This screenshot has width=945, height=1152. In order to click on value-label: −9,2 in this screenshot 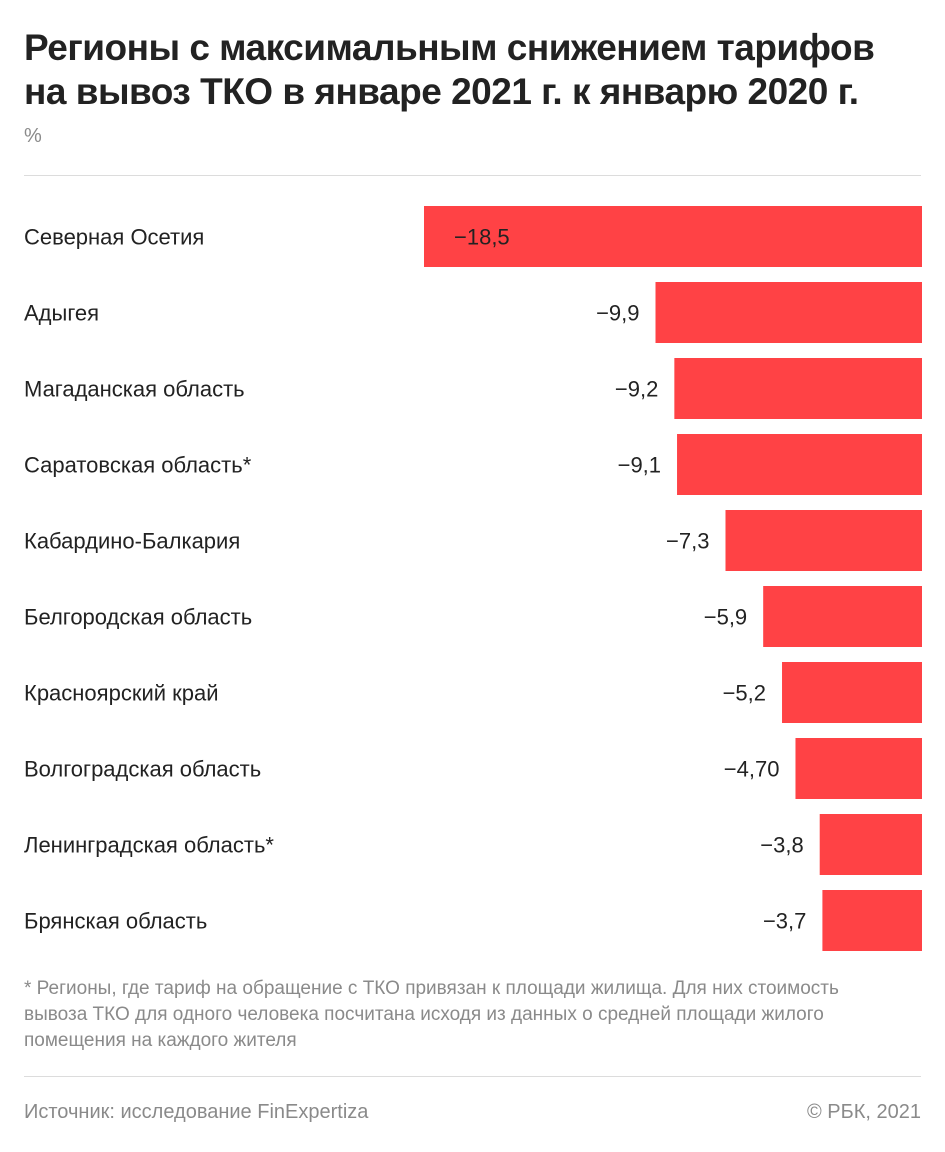, I will do `click(636, 389)`.